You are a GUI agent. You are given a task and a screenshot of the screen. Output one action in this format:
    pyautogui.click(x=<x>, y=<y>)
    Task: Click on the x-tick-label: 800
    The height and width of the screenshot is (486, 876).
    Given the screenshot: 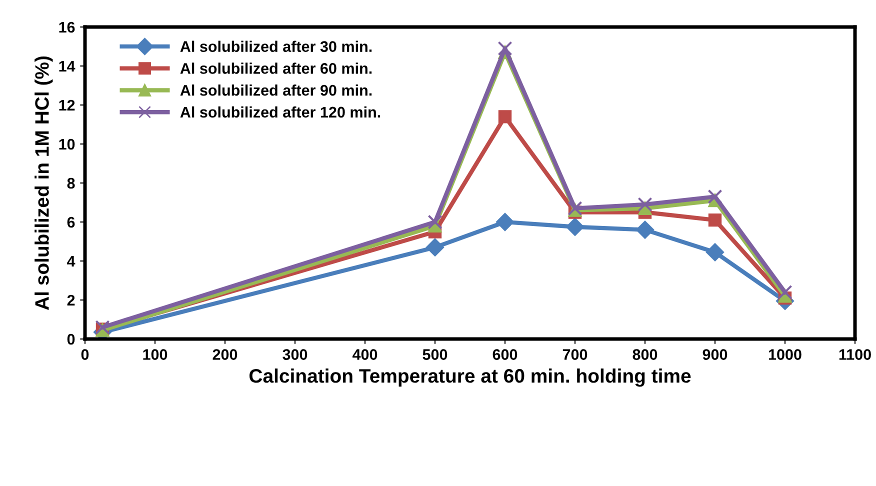 What is the action you would take?
    pyautogui.click(x=645, y=354)
    